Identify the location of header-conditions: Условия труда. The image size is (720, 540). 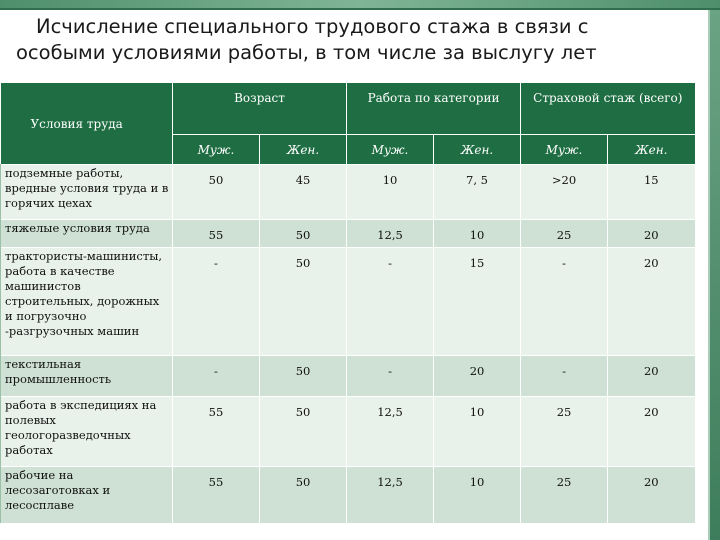
(86, 124).